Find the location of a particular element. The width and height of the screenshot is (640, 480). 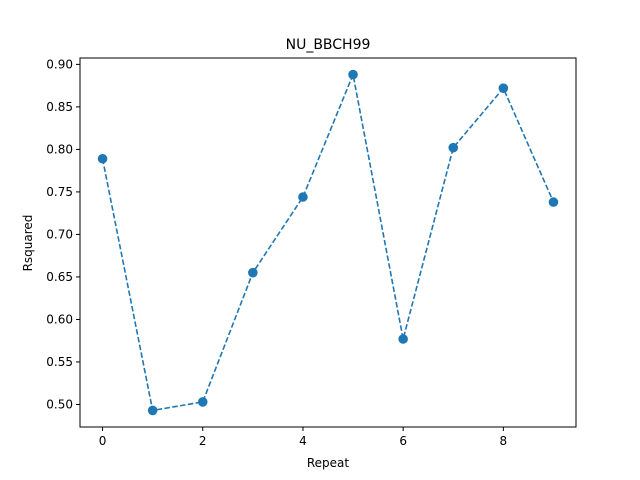

y-tick-label: 0.60 is located at coordinates (59, 319).